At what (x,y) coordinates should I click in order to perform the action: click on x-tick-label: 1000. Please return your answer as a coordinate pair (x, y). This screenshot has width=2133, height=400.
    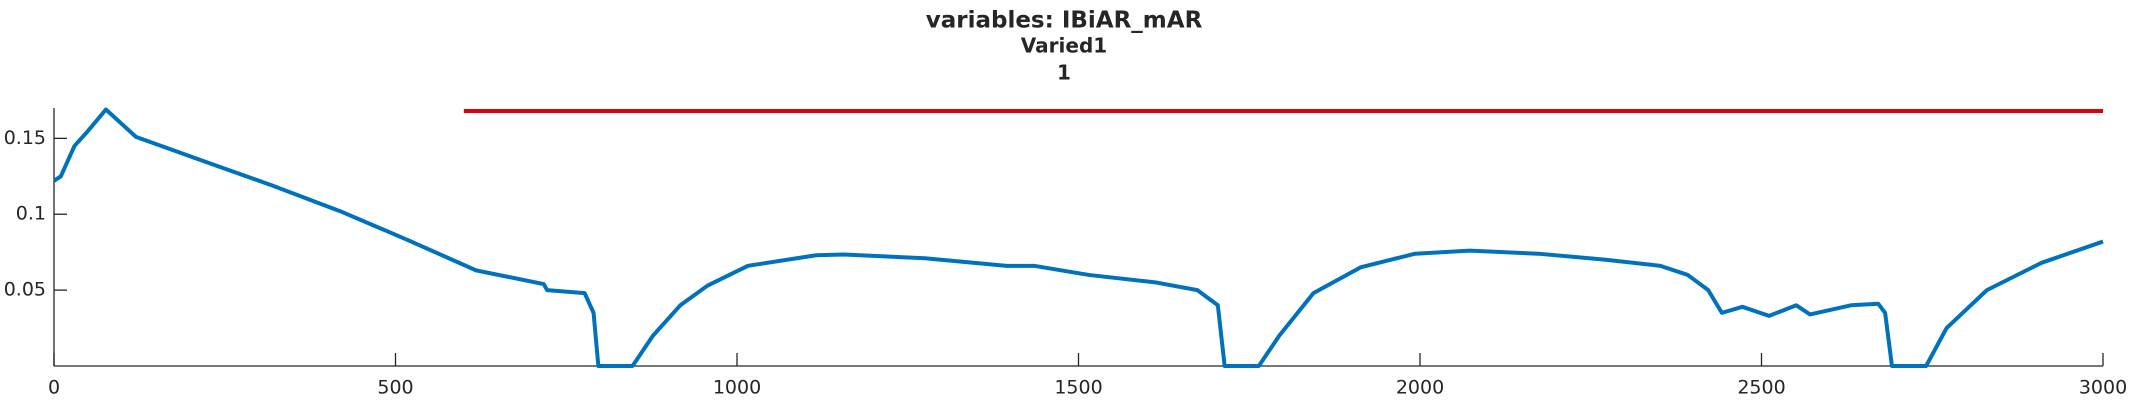
    Looking at the image, I should click on (737, 388).